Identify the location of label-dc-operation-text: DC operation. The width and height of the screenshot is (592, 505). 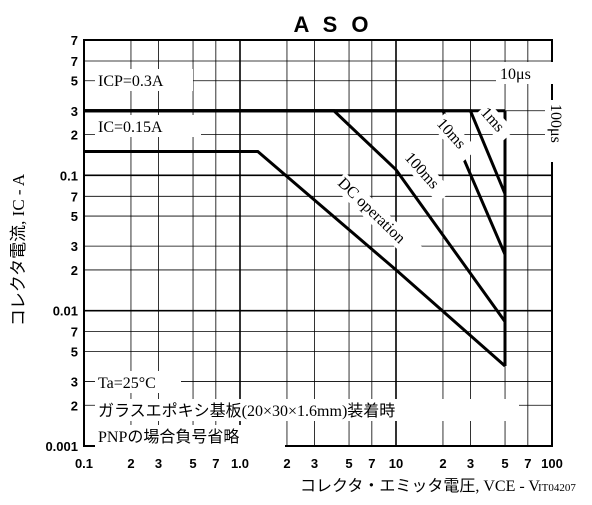
(371, 211).